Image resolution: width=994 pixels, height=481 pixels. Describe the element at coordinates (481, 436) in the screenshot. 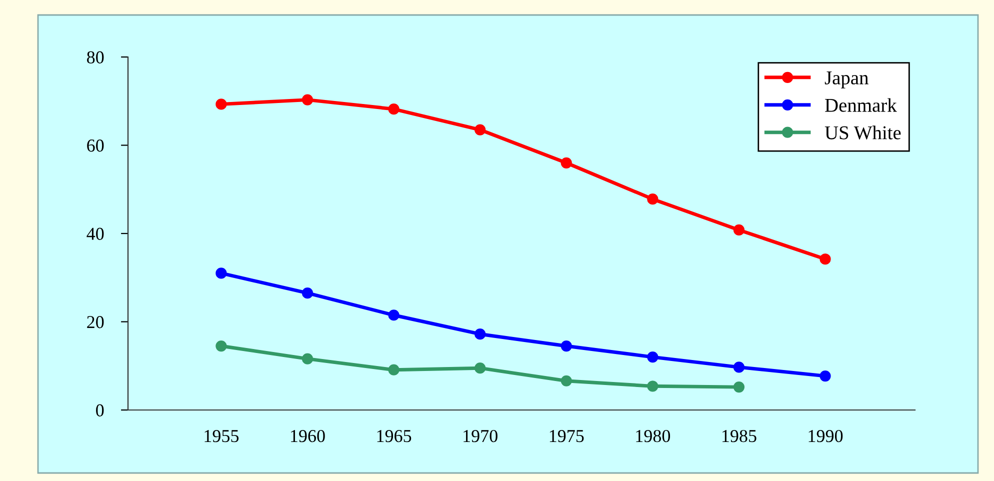

I see `x-tick-label: 1970` at that location.